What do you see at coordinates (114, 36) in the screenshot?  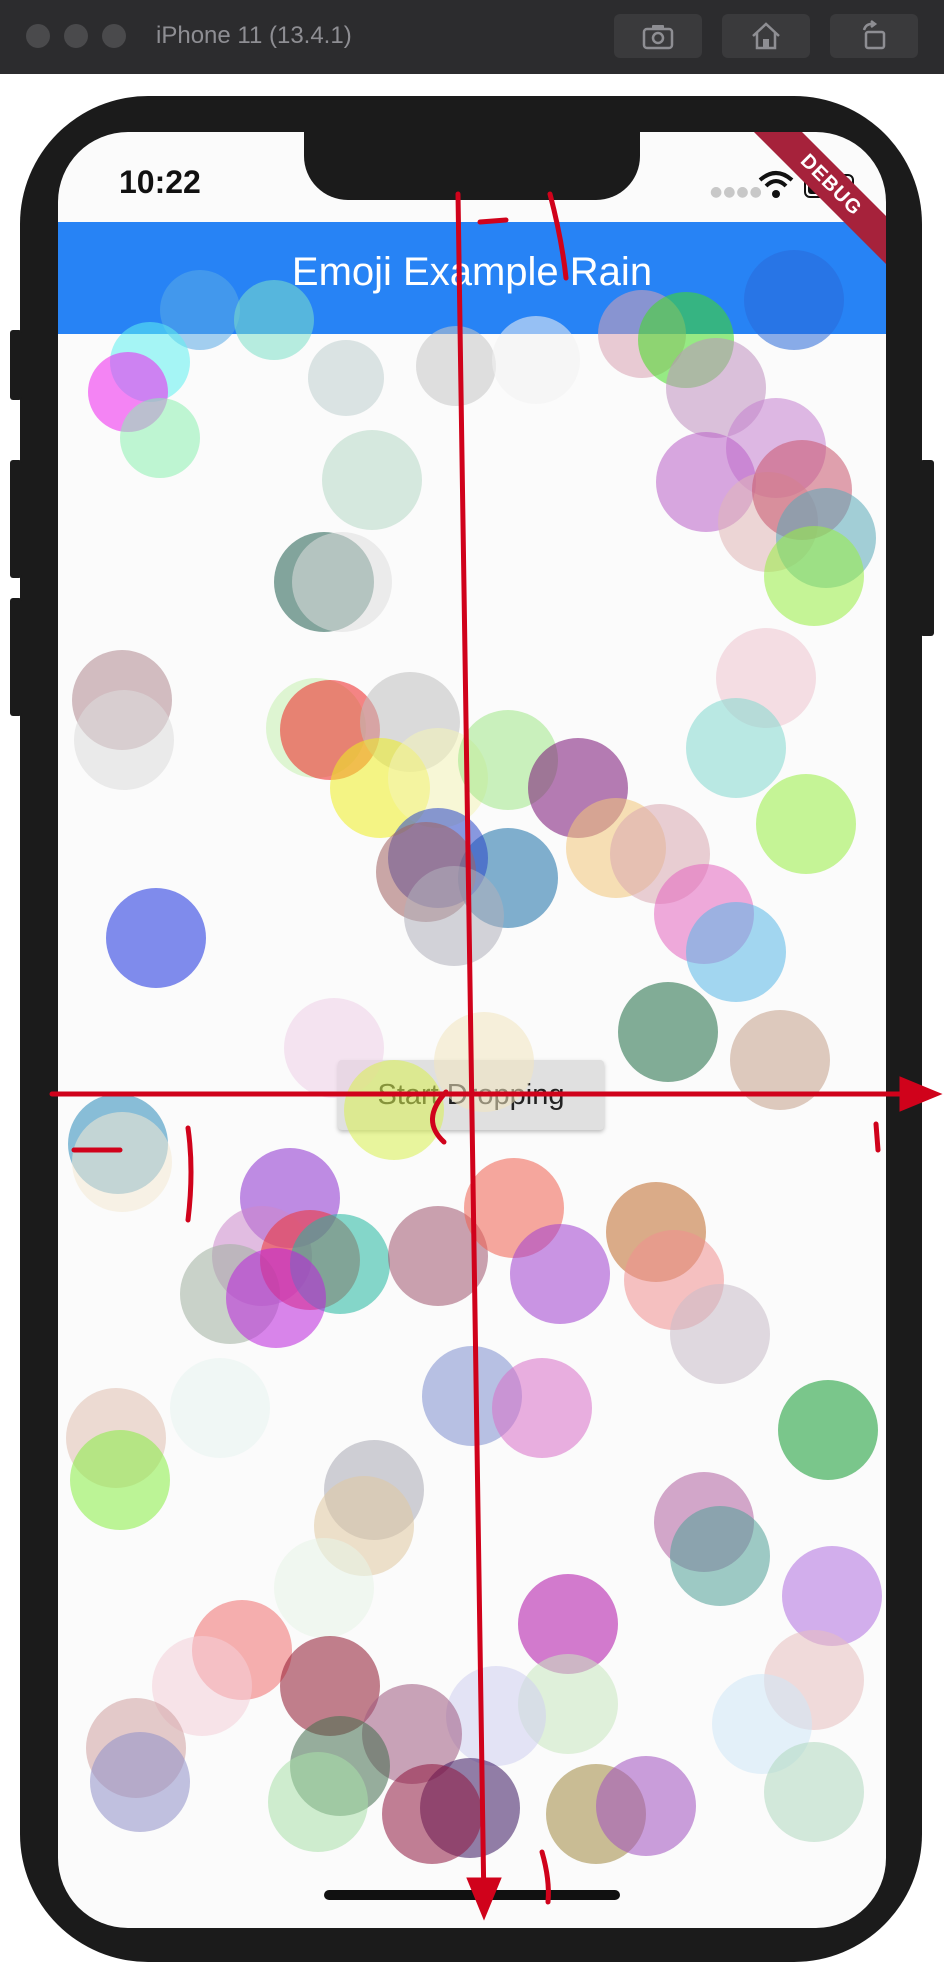 I see `zoom-window-button` at bounding box center [114, 36].